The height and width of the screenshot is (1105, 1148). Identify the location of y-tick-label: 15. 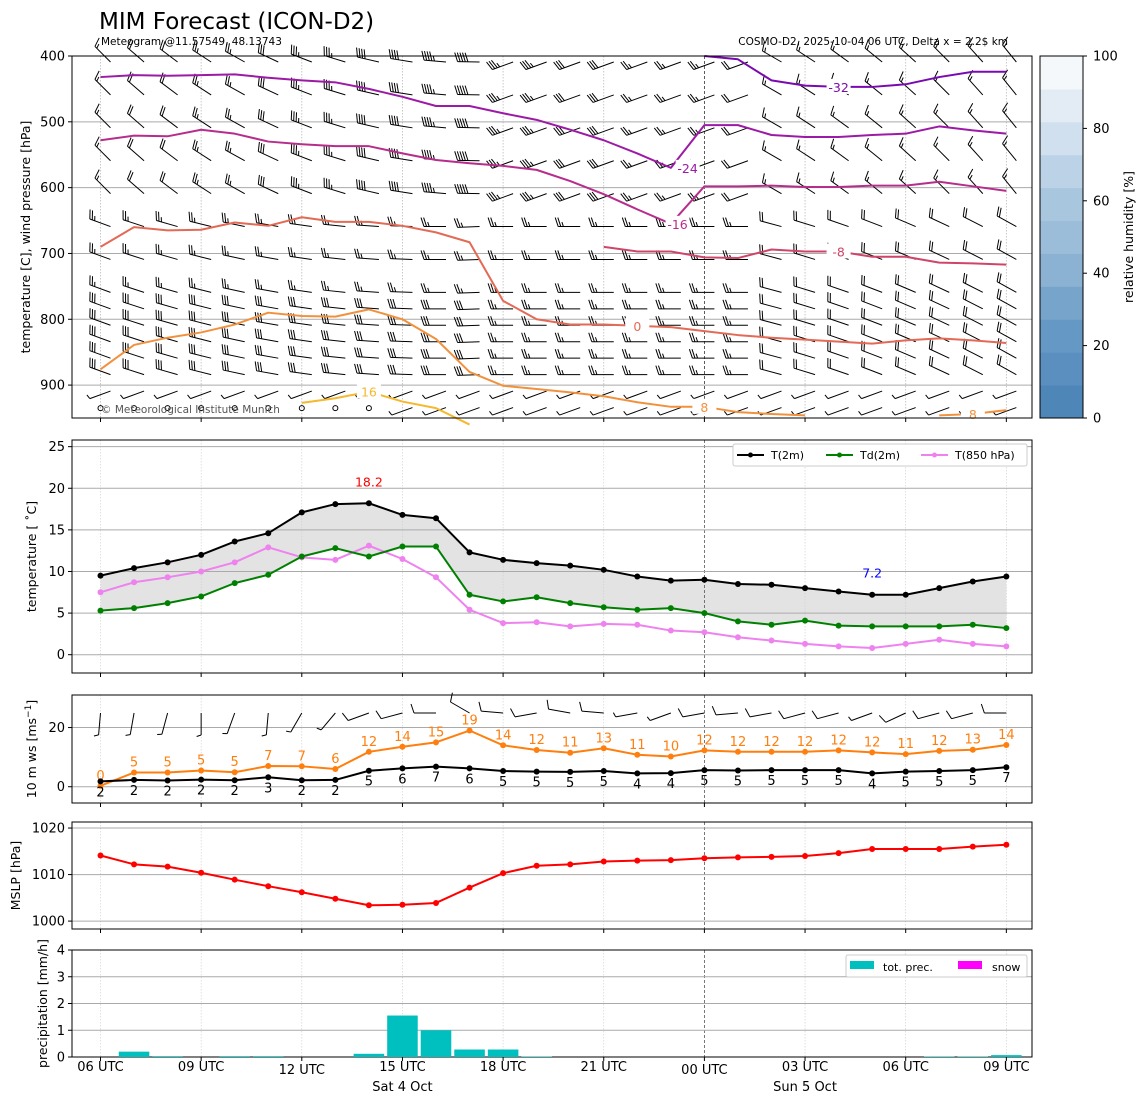
(56, 530).